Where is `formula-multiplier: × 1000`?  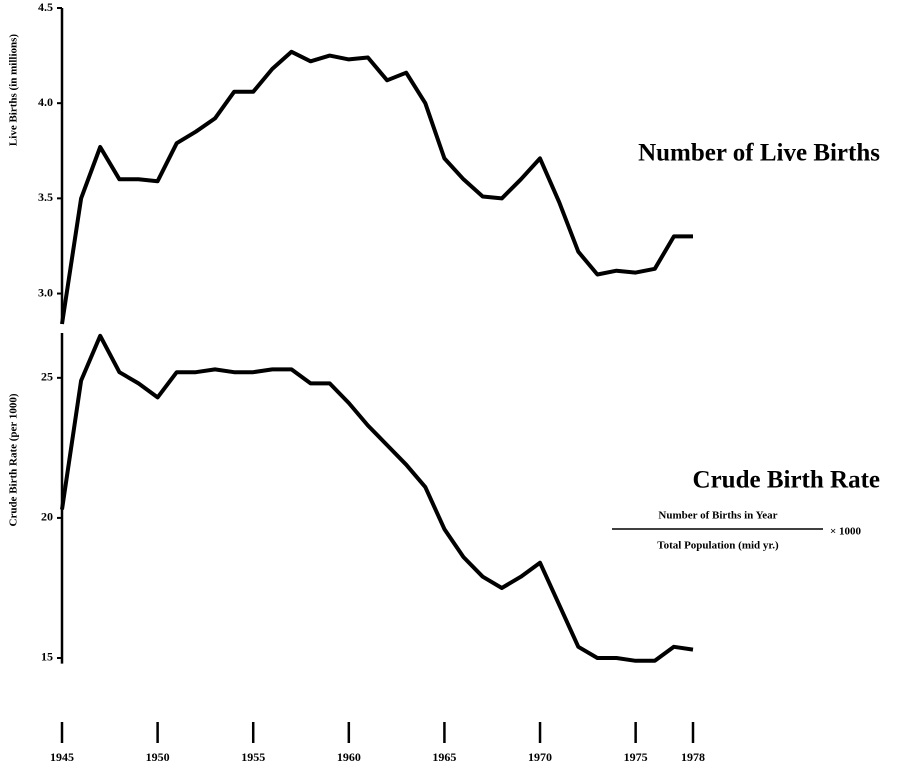 formula-multiplier: × 1000 is located at coordinates (846, 532).